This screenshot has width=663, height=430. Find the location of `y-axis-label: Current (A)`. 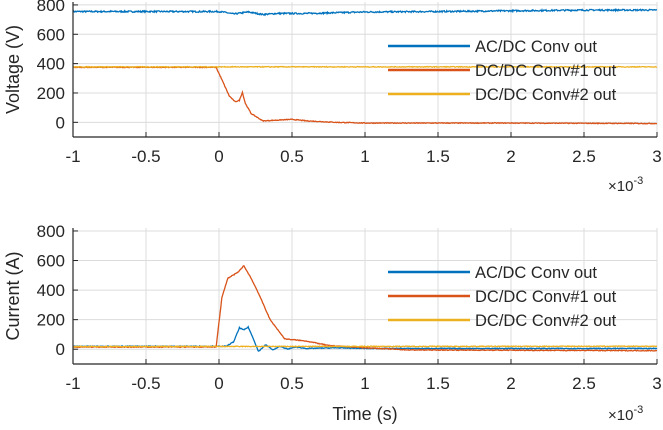

y-axis-label: Current (A) is located at coordinates (13, 295).